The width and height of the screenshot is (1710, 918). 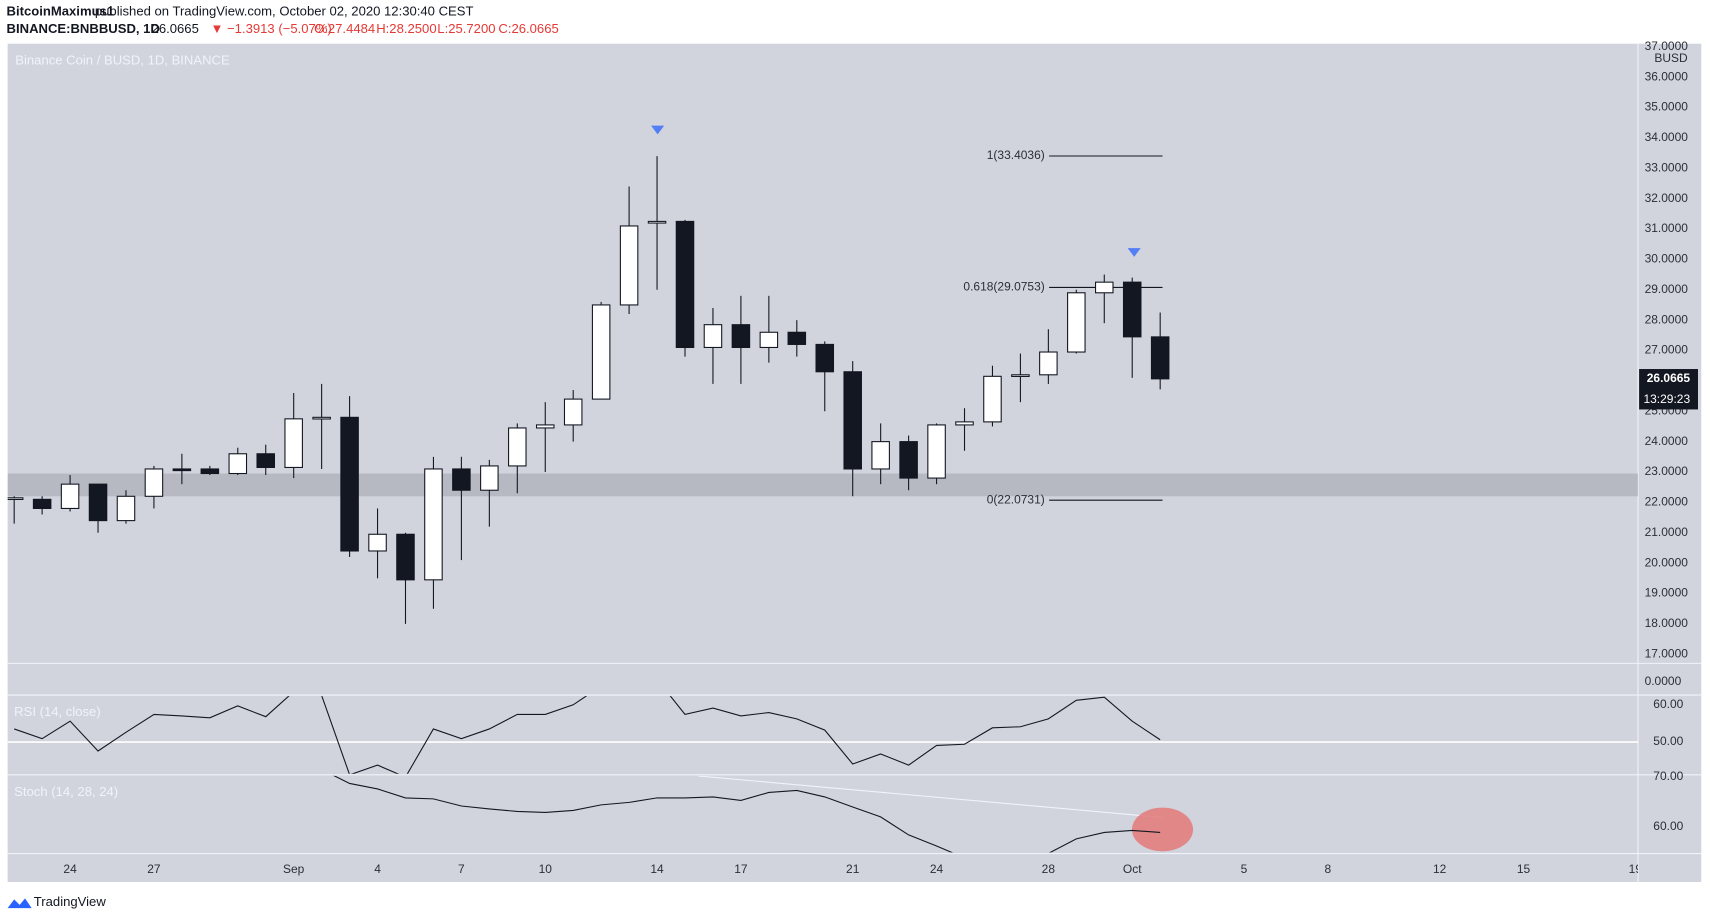 What do you see at coordinates (528, 28) in the screenshot?
I see `ohlc-close: C:26.0665` at bounding box center [528, 28].